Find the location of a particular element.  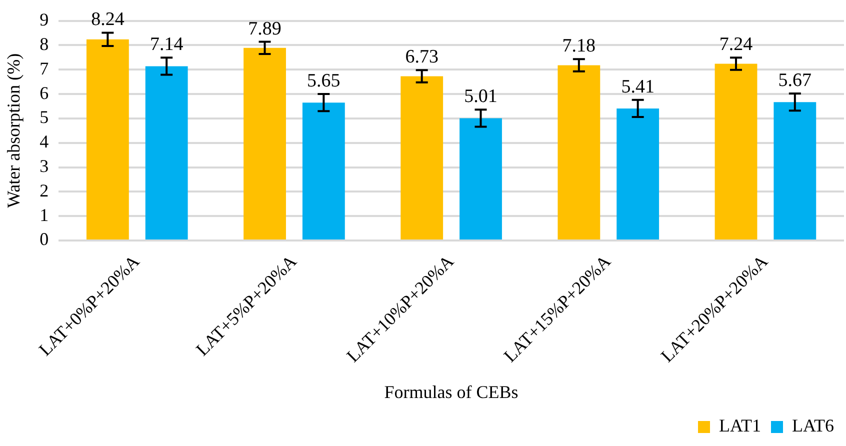

y-tick-label: 1 is located at coordinates (44, 214).